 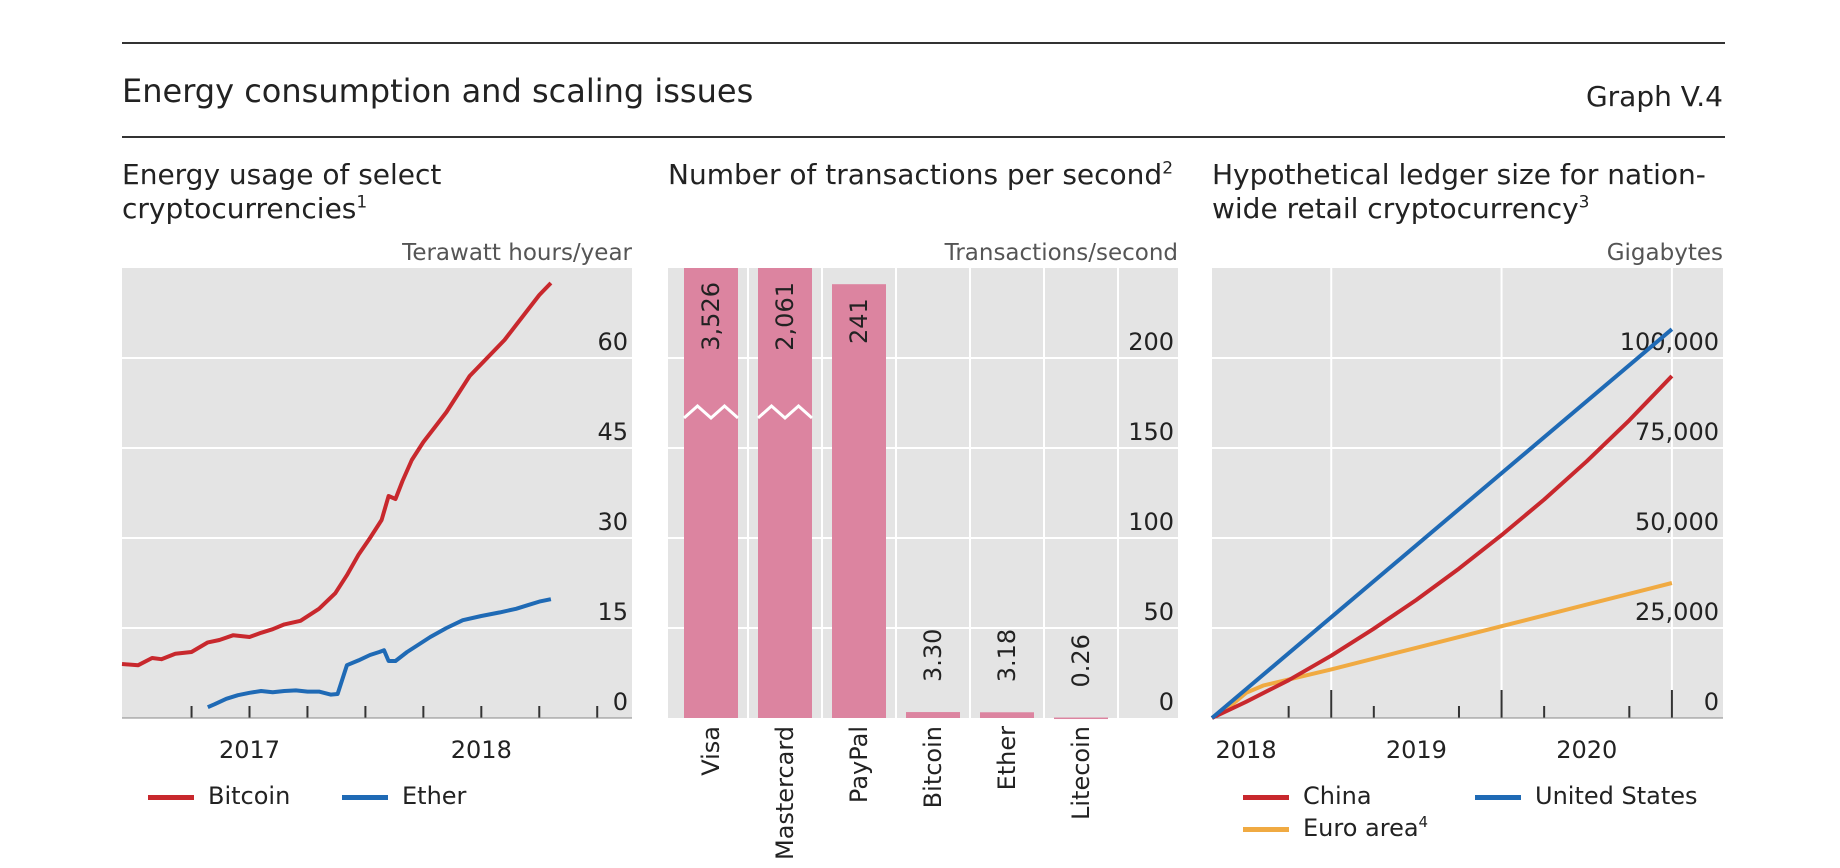 What do you see at coordinates (859, 764) in the screenshot?
I see `panel2-category-label: PayPal` at bounding box center [859, 764].